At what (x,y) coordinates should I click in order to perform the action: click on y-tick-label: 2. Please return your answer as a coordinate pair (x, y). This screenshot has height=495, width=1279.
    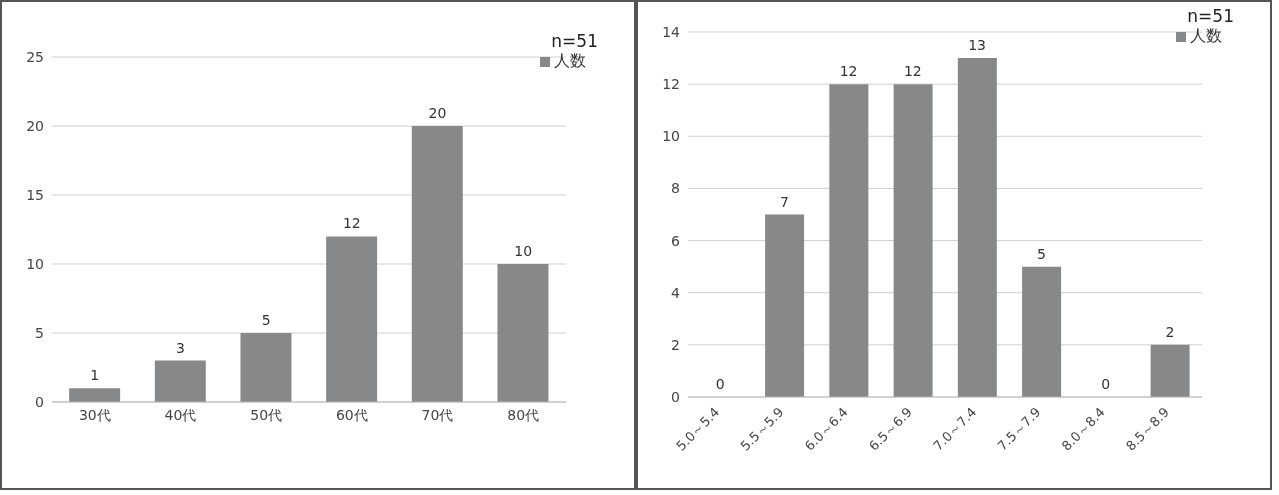
    Looking at the image, I should click on (675, 344).